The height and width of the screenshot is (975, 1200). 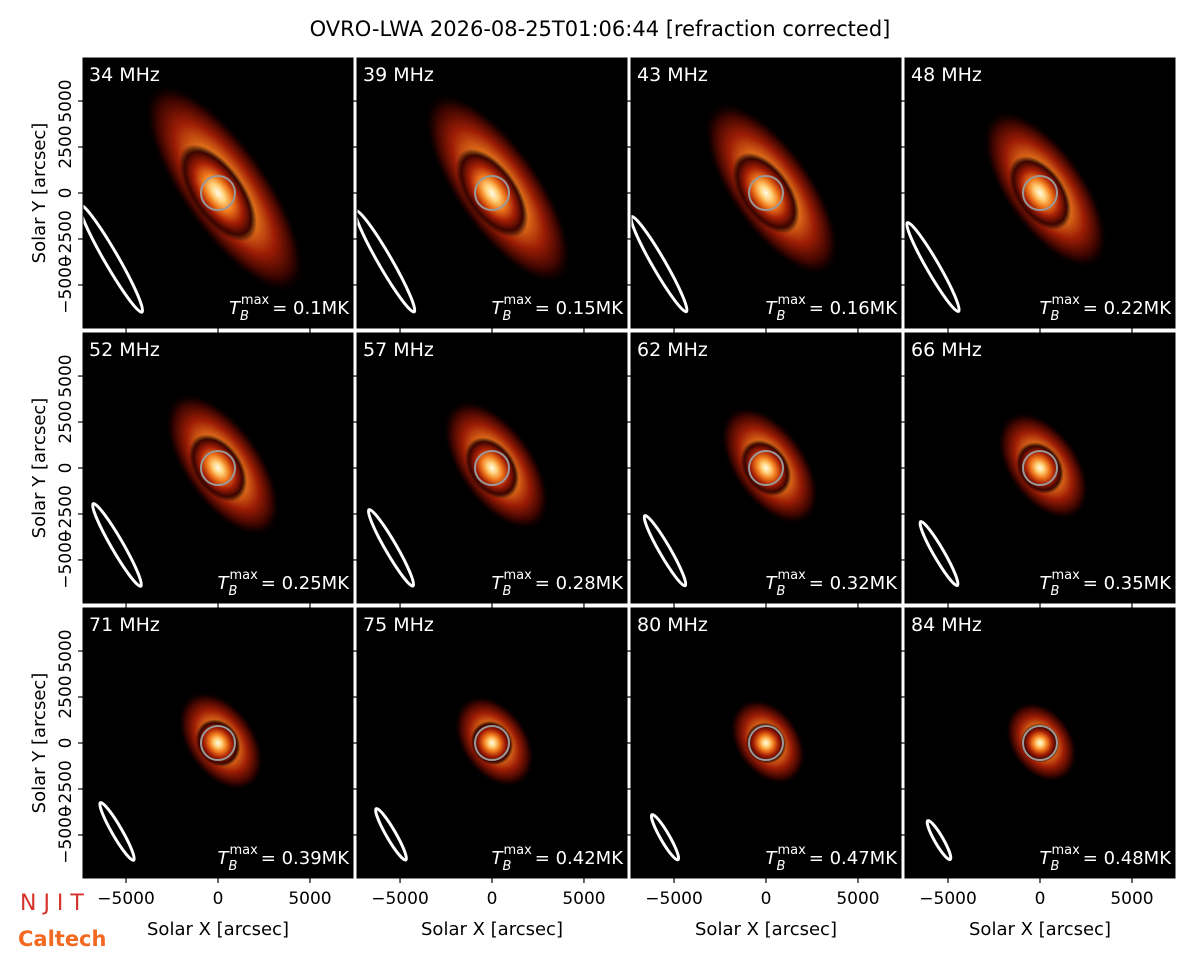 What do you see at coordinates (52, 903) in the screenshot?
I see `logo-njit: N J I T` at bounding box center [52, 903].